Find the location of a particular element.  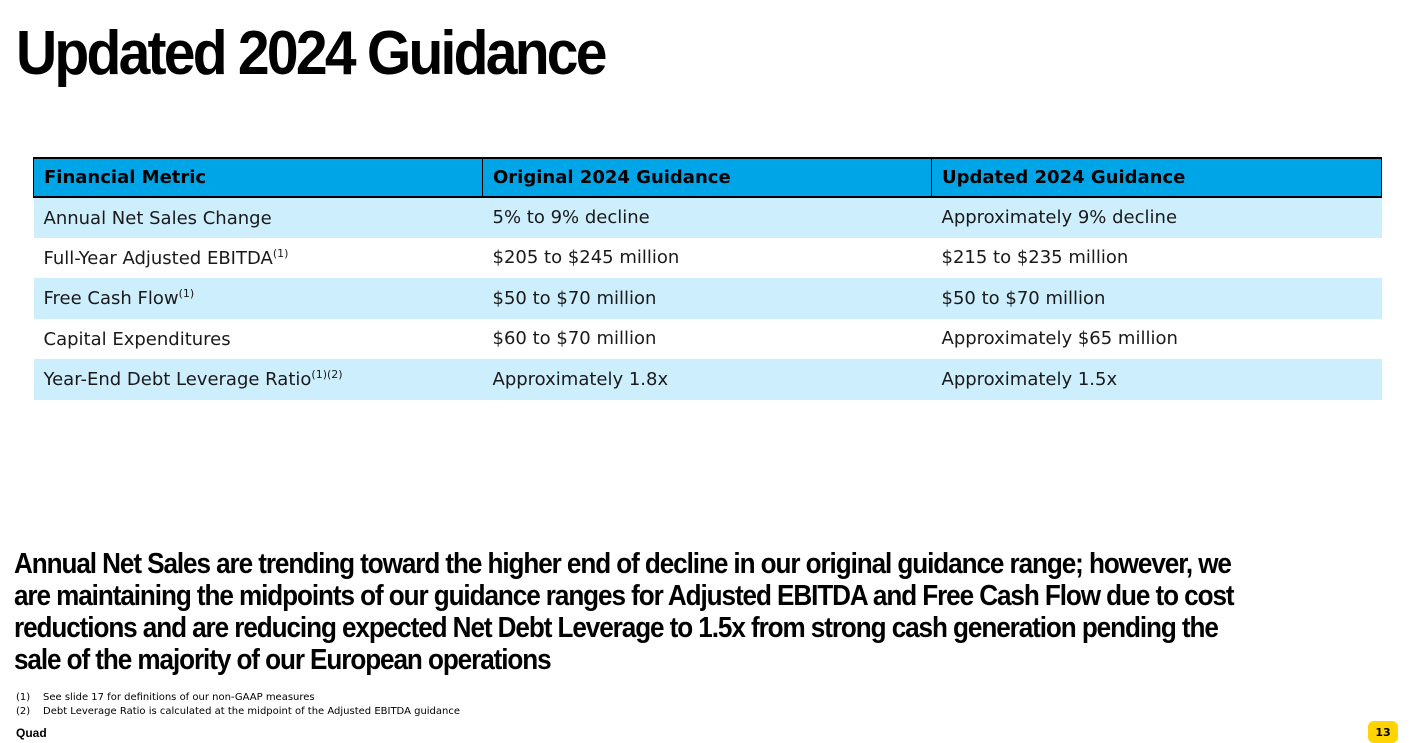

page-number-badge: 13 is located at coordinates (1383, 732).